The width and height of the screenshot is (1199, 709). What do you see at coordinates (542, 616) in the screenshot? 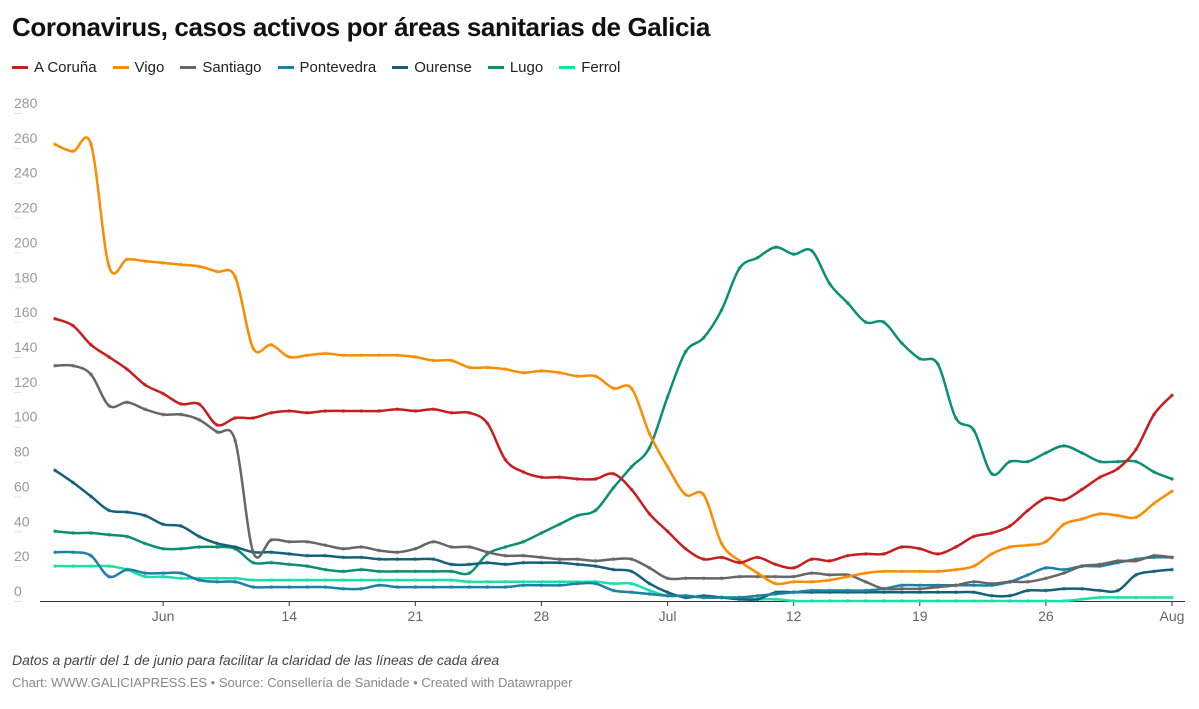
I see `x-tick-label: 28` at bounding box center [542, 616].